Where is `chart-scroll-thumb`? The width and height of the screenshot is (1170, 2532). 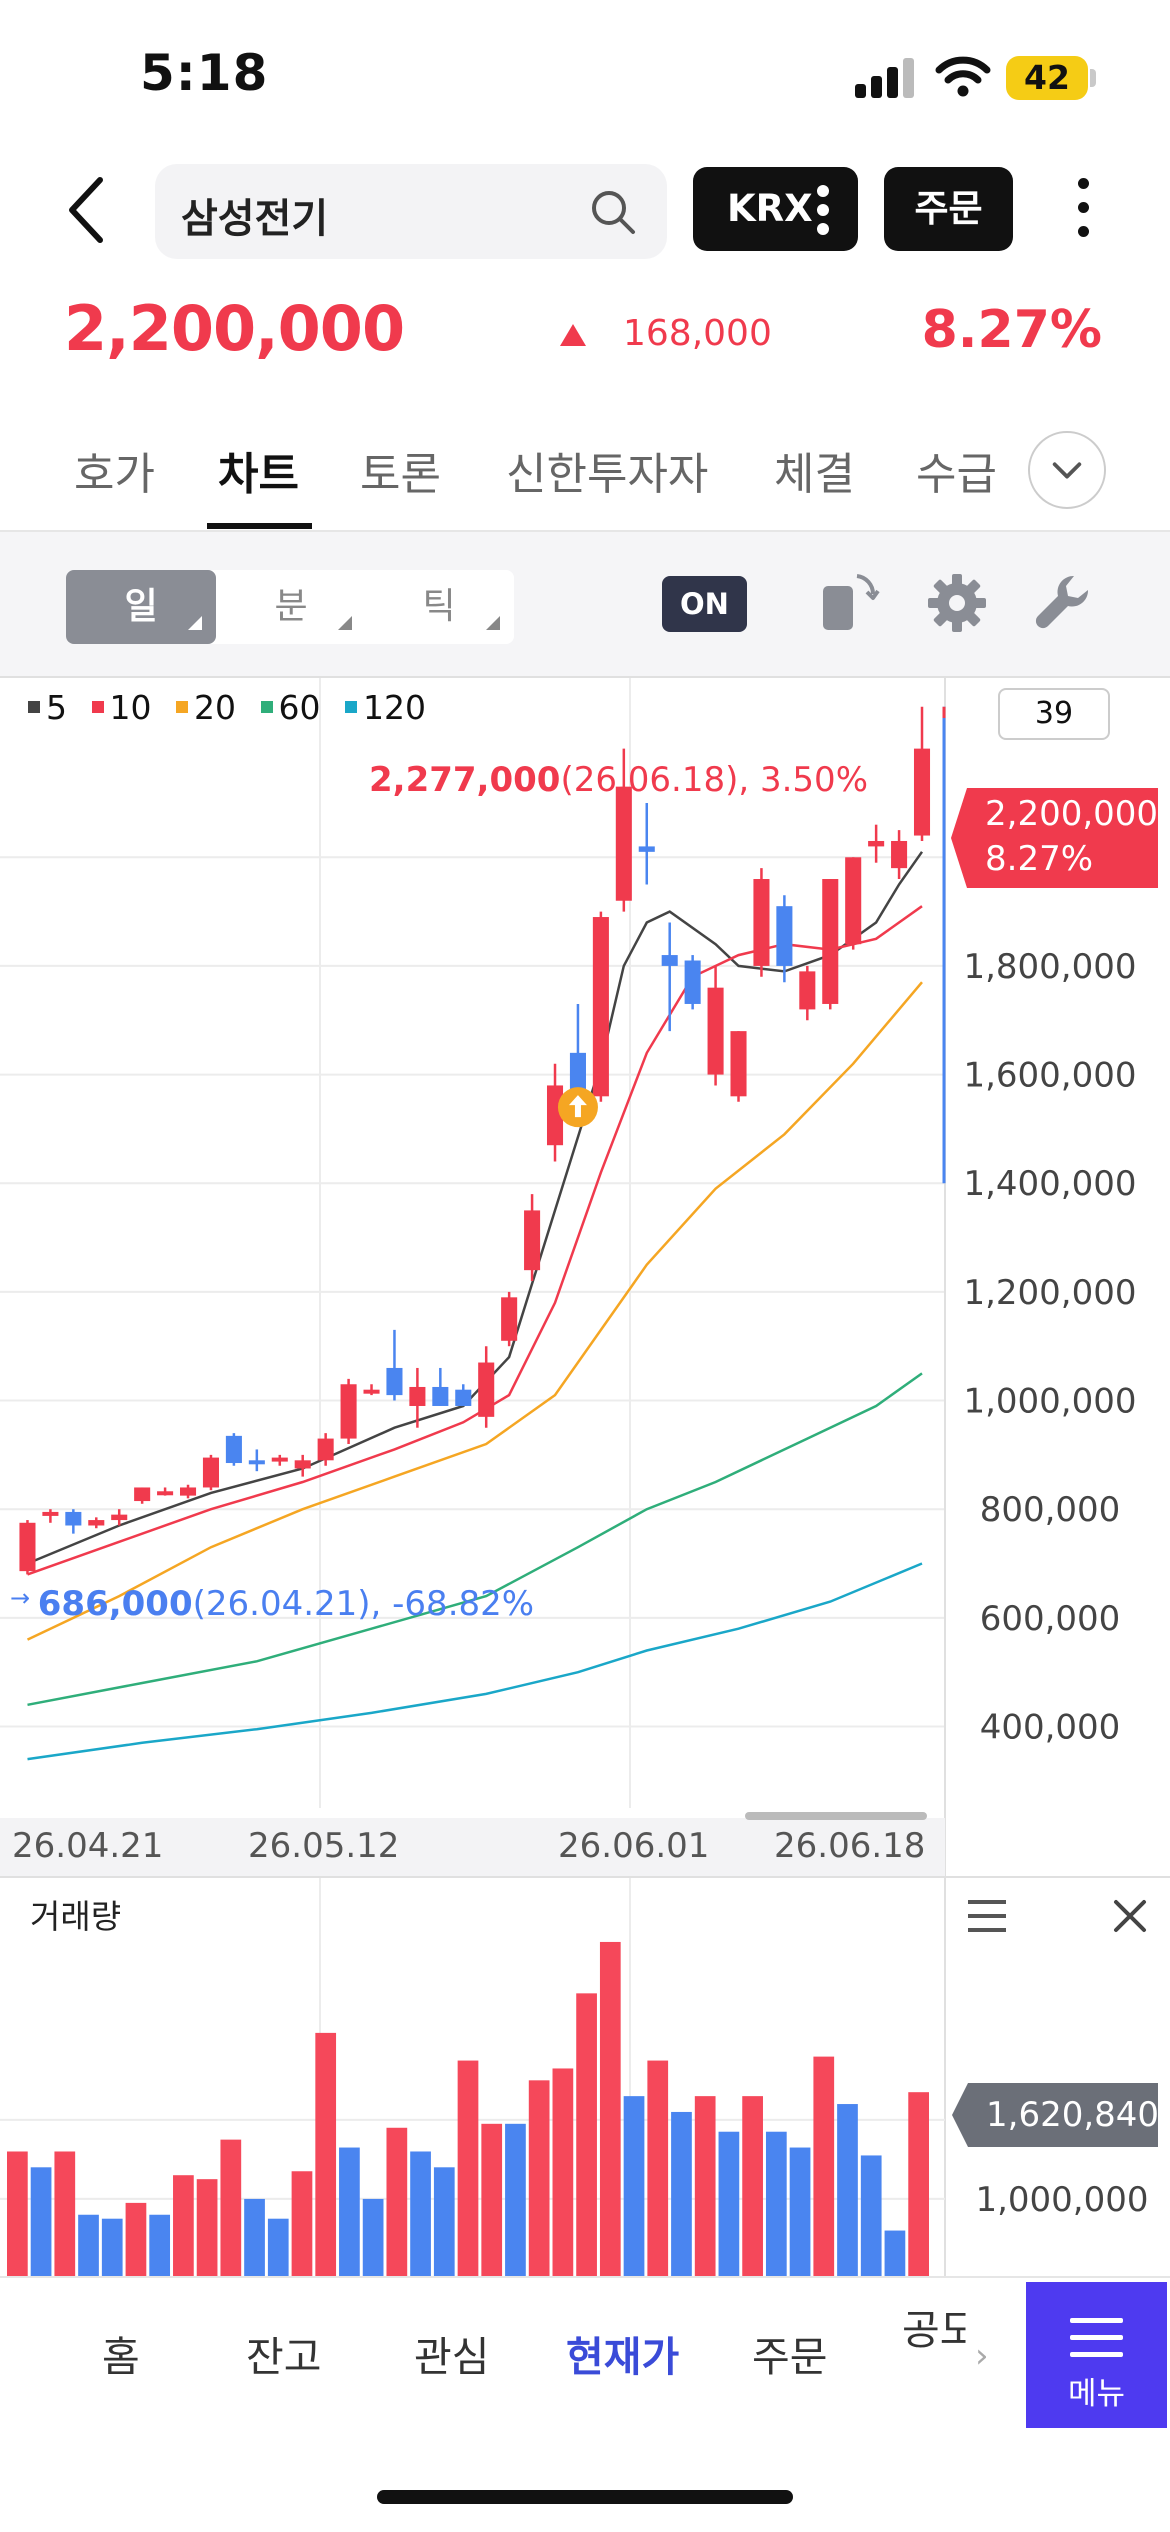
chart-scroll-thumb is located at coordinates (836, 1816).